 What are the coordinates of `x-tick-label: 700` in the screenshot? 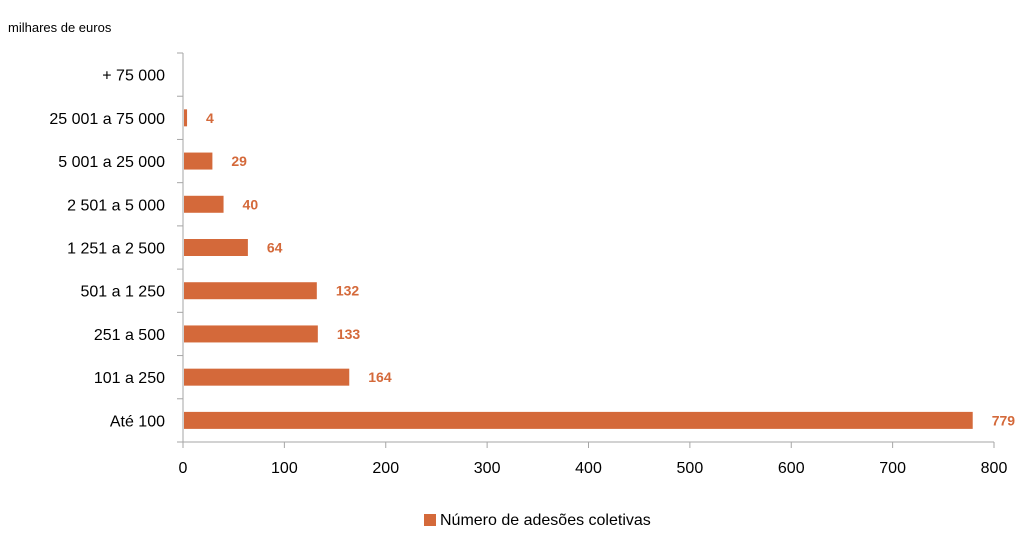 It's located at (892, 468).